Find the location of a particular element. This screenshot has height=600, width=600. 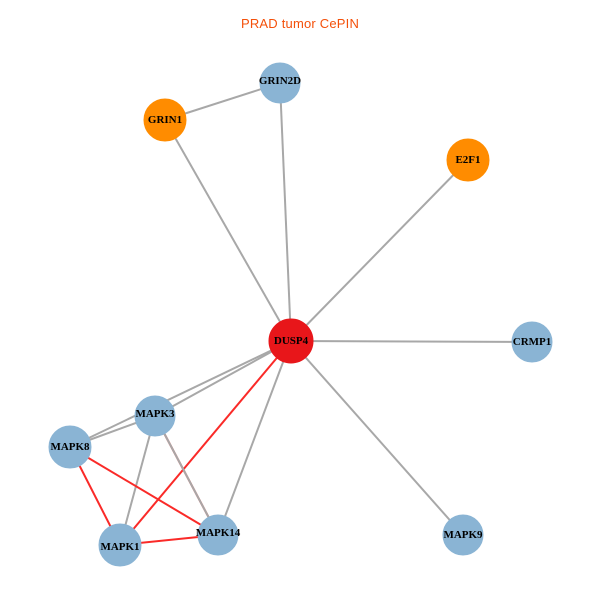

edge-dusp4-mapk14 is located at coordinates (254, 438).